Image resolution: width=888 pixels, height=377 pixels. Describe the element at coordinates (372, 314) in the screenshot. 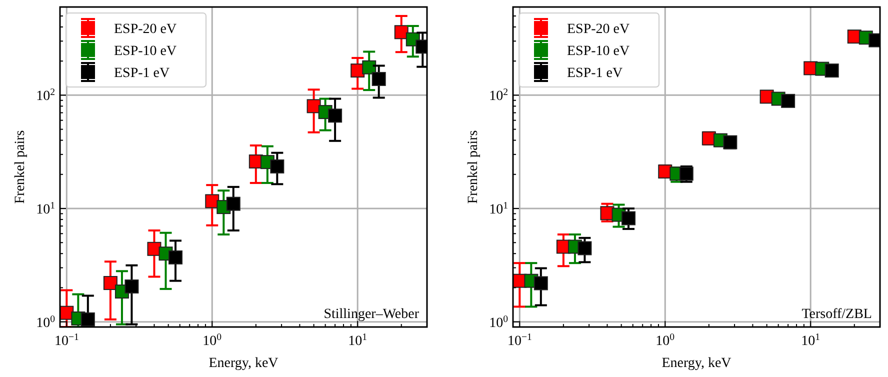

I see `annotation: Stillinger–Weber` at that location.